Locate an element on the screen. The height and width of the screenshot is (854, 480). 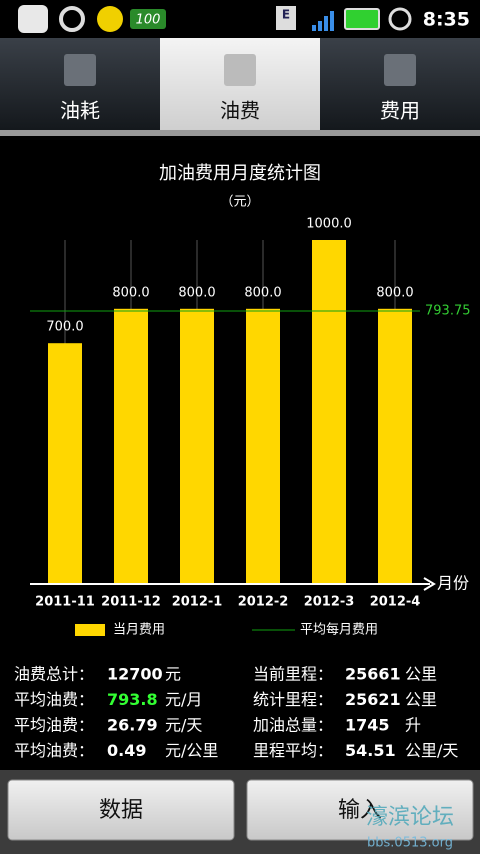
signal-icon is located at coordinates (323, 21).